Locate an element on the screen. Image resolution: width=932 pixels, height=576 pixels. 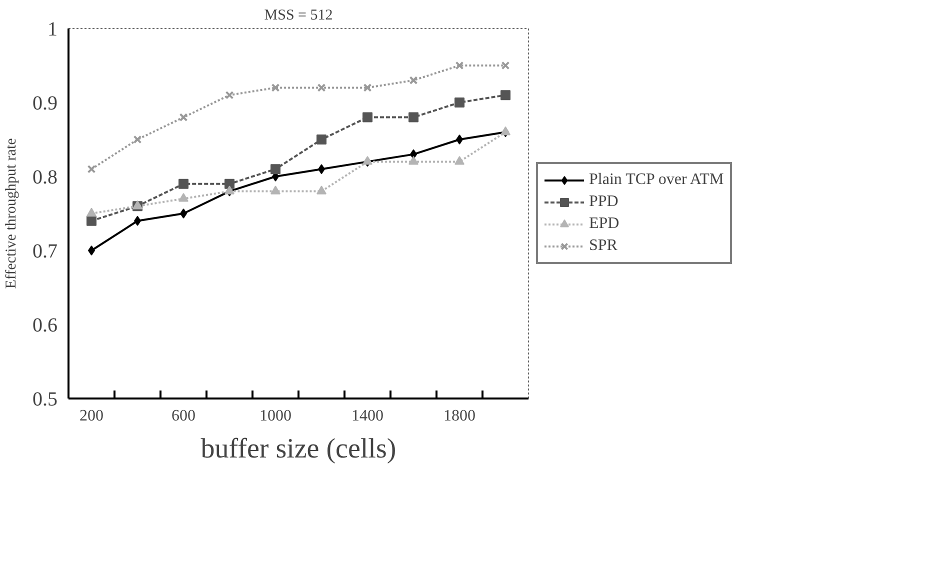
chart-title: MSS = 512 is located at coordinates (298, 16).